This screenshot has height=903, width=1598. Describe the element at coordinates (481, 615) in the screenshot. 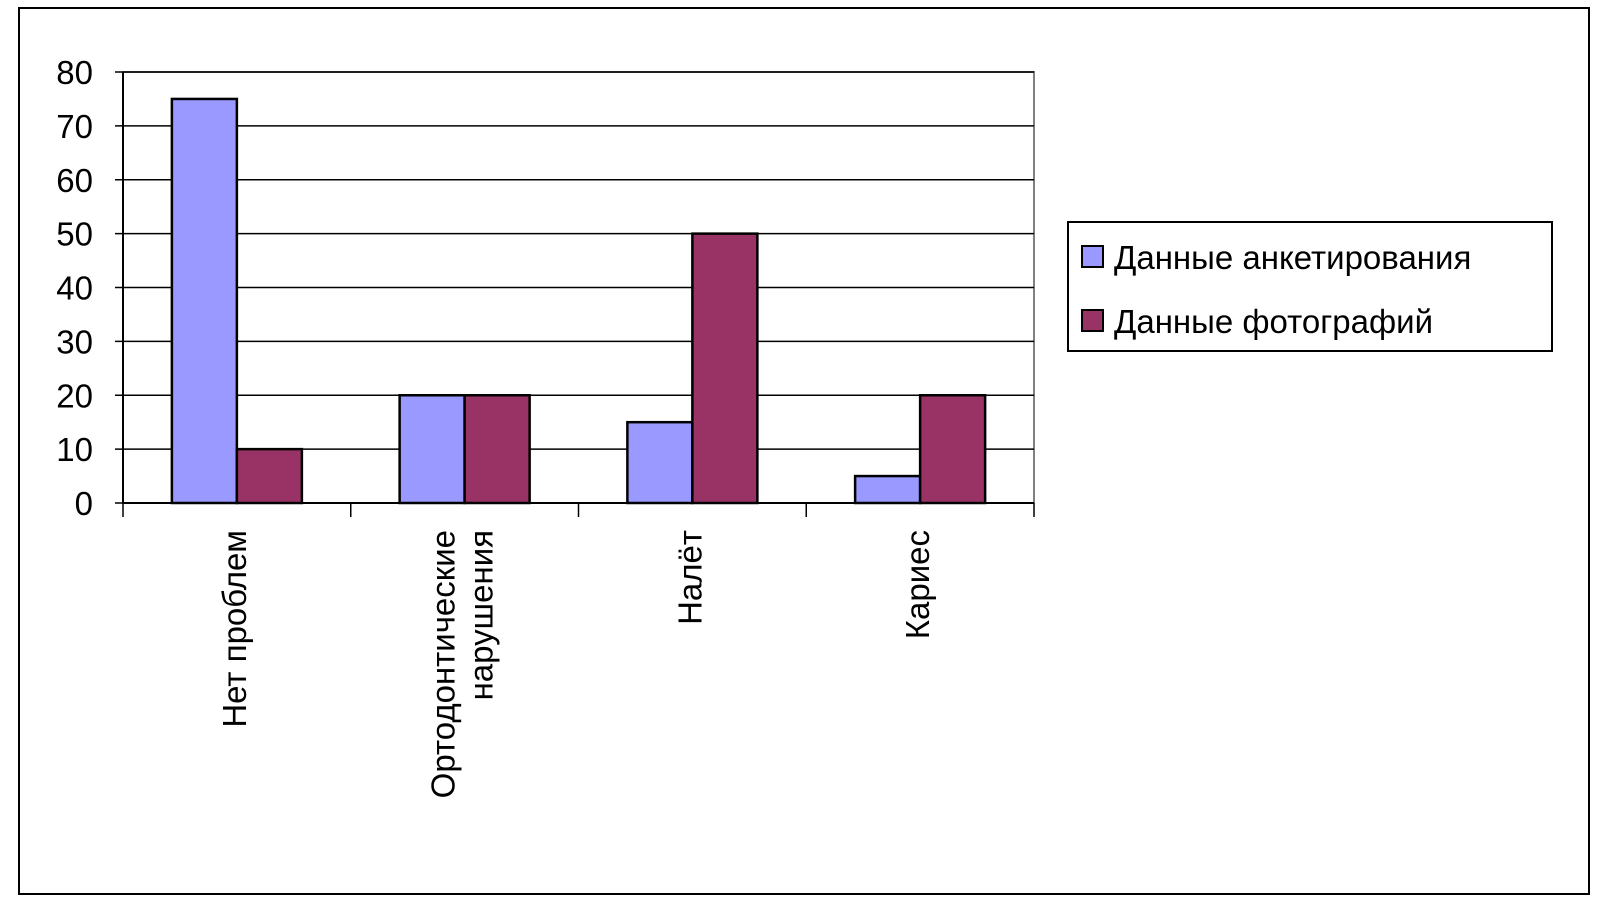

I see `category-label: нарушения` at that location.